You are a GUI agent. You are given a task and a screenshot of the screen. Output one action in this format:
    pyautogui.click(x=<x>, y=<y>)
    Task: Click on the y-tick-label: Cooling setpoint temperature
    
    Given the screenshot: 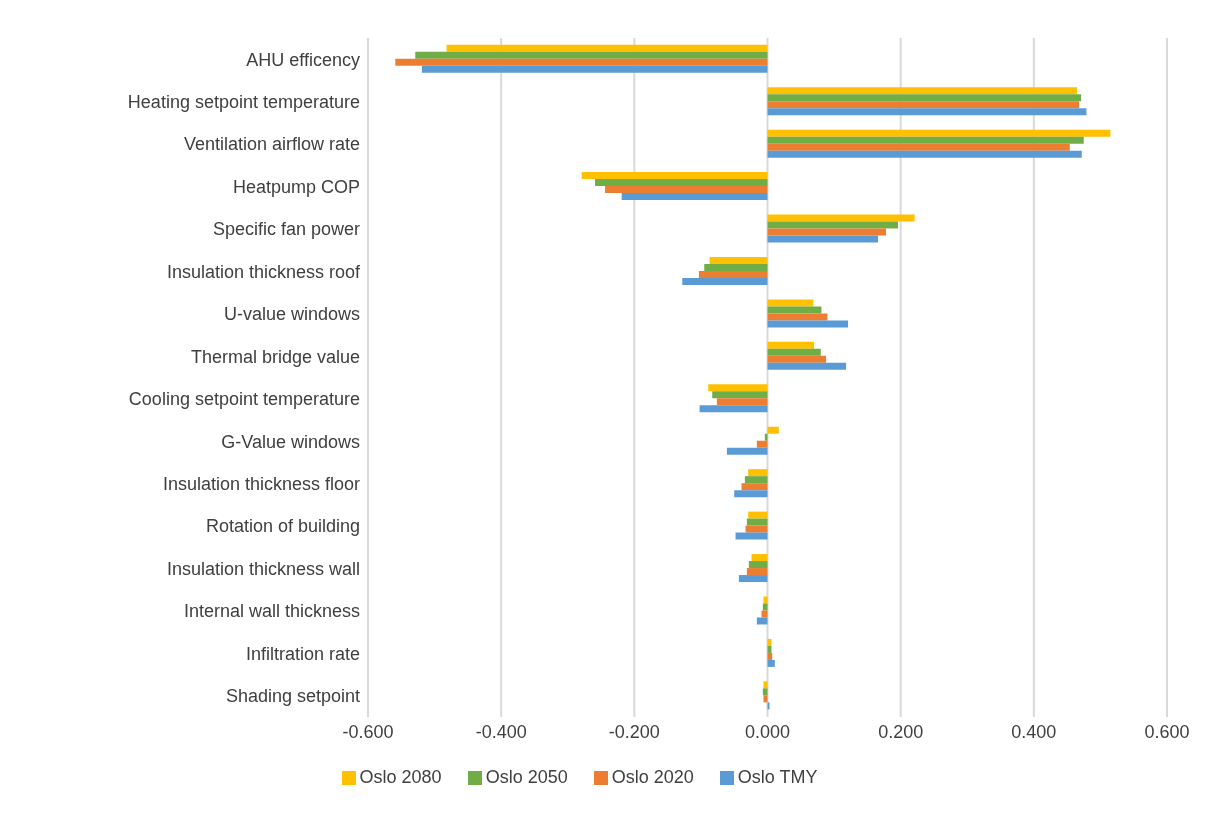 What is the action you would take?
    pyautogui.click(x=244, y=399)
    